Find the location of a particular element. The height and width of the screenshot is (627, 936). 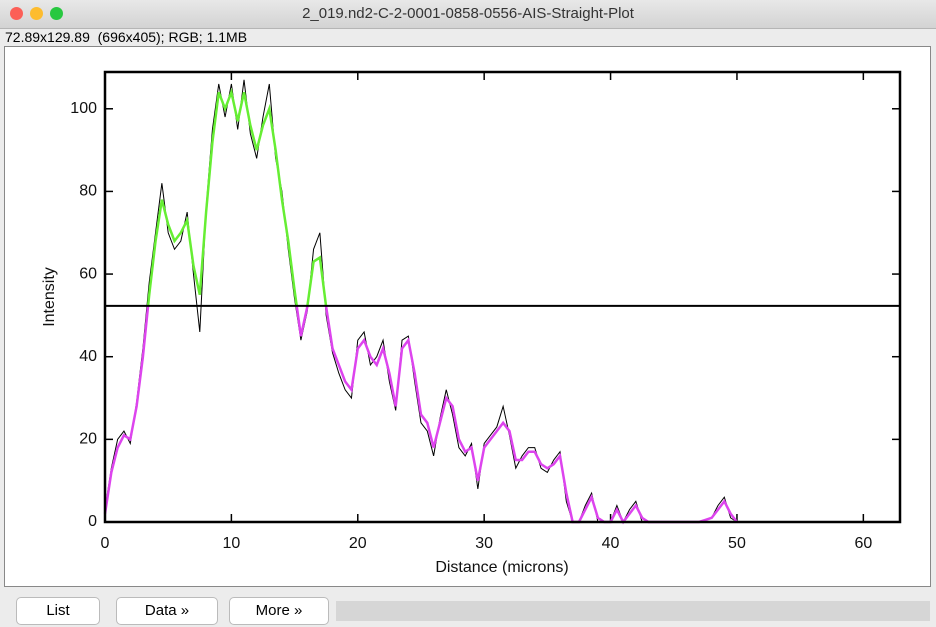

x-tick-label: 50 is located at coordinates (737, 543).